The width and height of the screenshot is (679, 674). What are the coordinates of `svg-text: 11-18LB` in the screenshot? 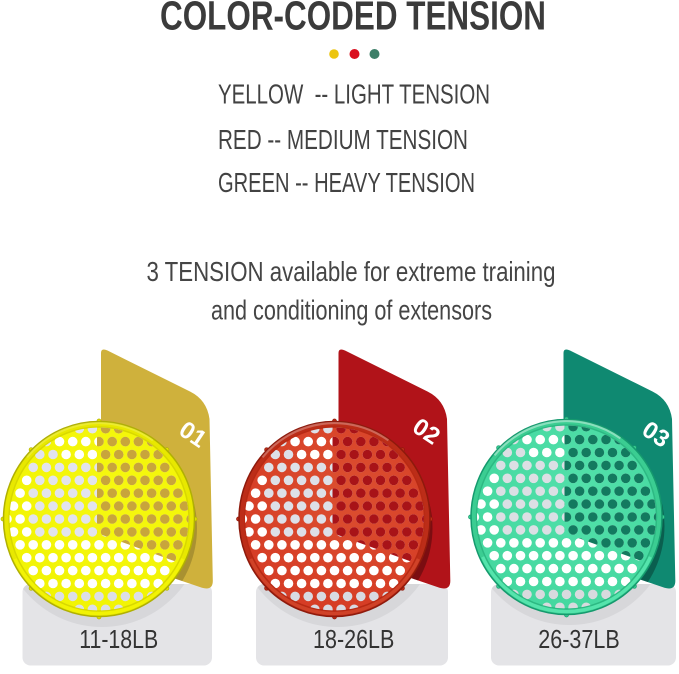 It's located at (118, 639).